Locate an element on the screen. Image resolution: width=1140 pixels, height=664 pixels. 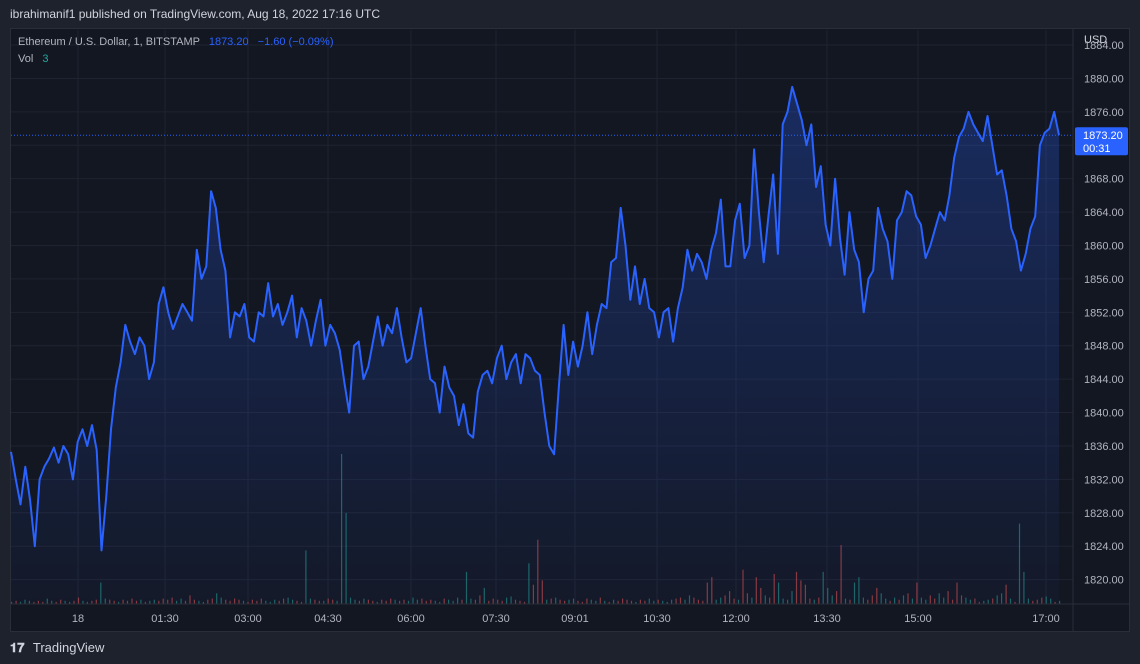
x-tick-label: 17:00 is located at coordinates (1046, 619).